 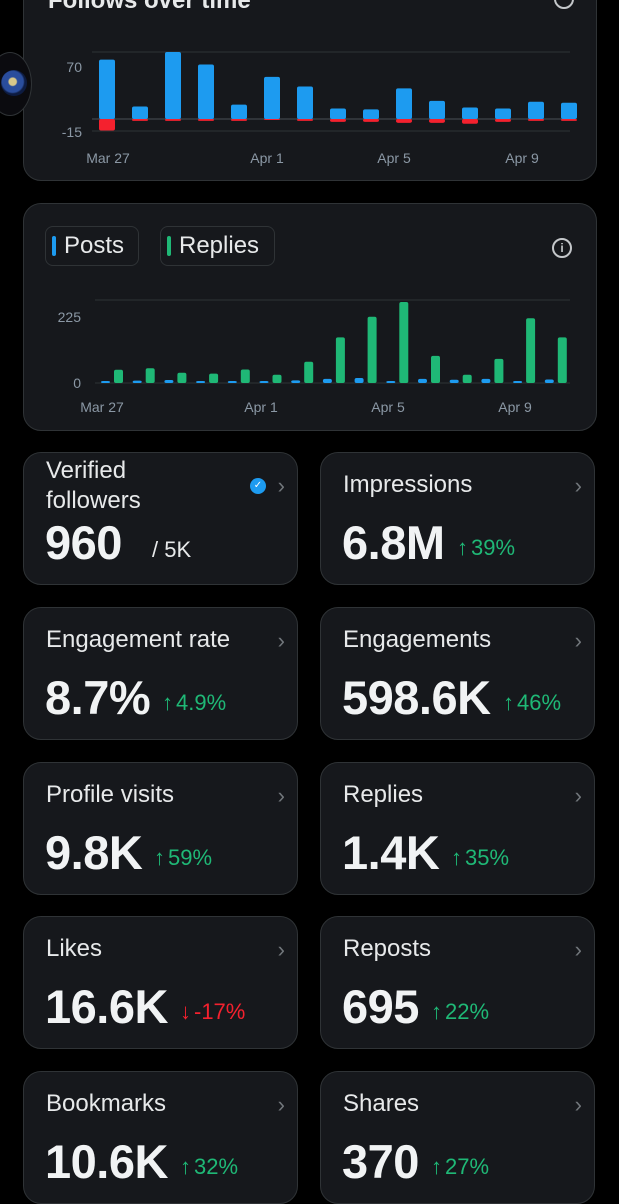 What do you see at coordinates (185, 1011) in the screenshot?
I see `arrow-down-icon: ↓` at bounding box center [185, 1011].